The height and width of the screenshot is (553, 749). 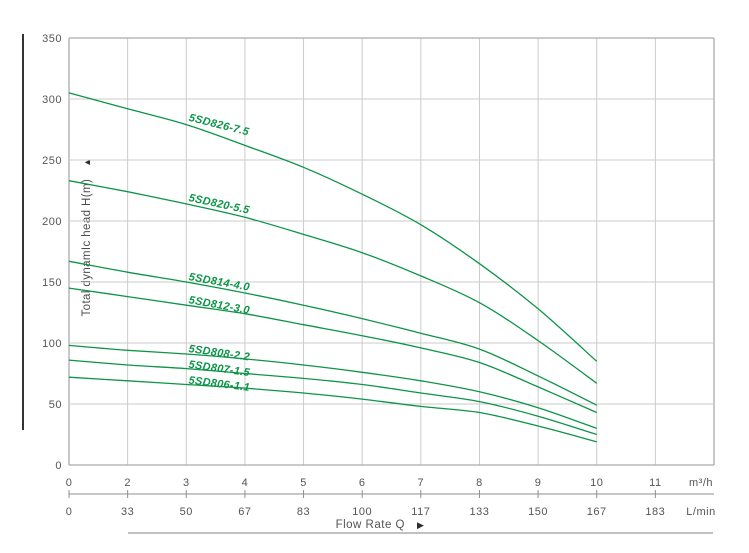 I want to click on curve-5SD806-1.1, so click(x=332, y=409).